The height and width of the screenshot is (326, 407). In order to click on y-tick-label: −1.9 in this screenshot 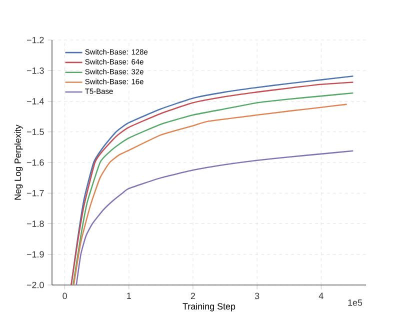, I will do `click(35, 254)`.